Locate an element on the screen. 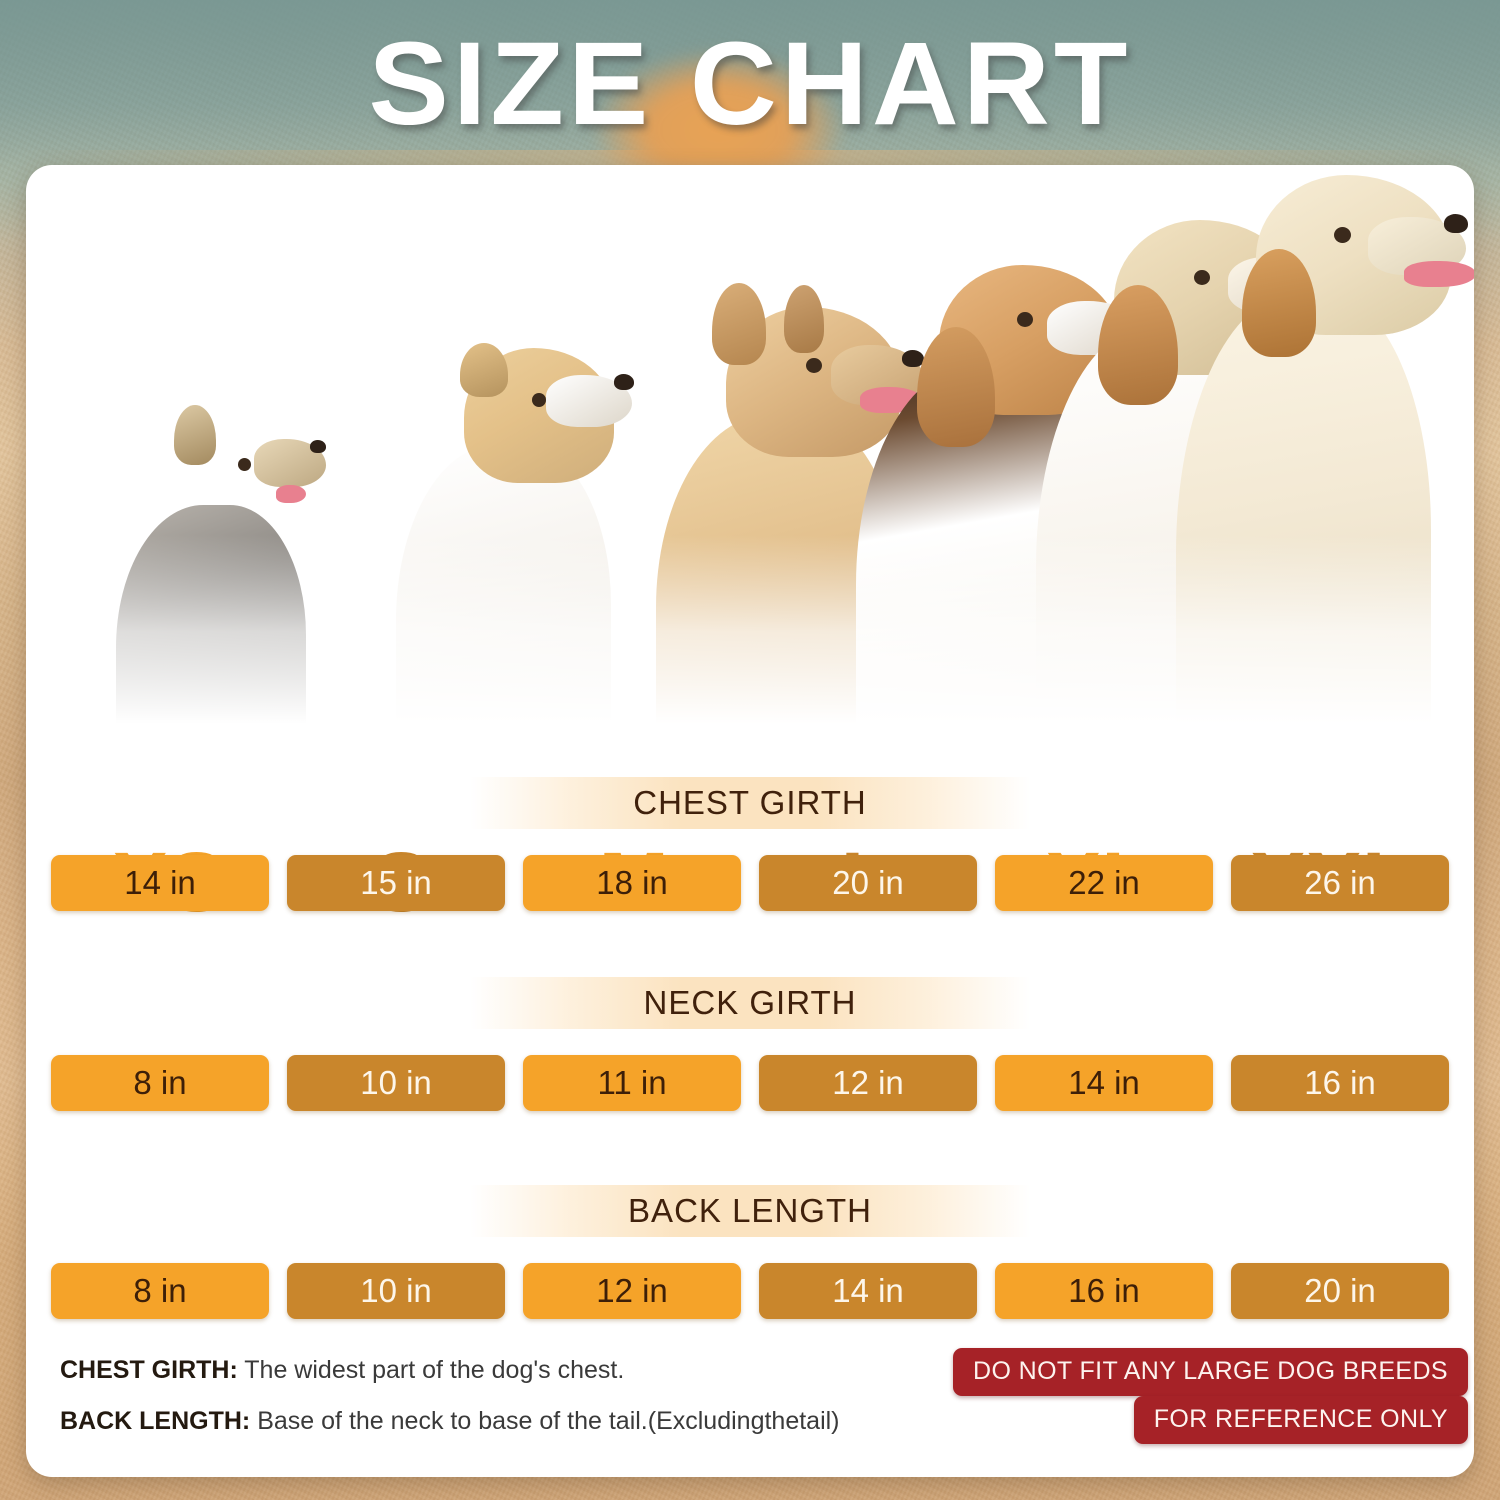  page-title: SIZE CHART is located at coordinates (750, 84).